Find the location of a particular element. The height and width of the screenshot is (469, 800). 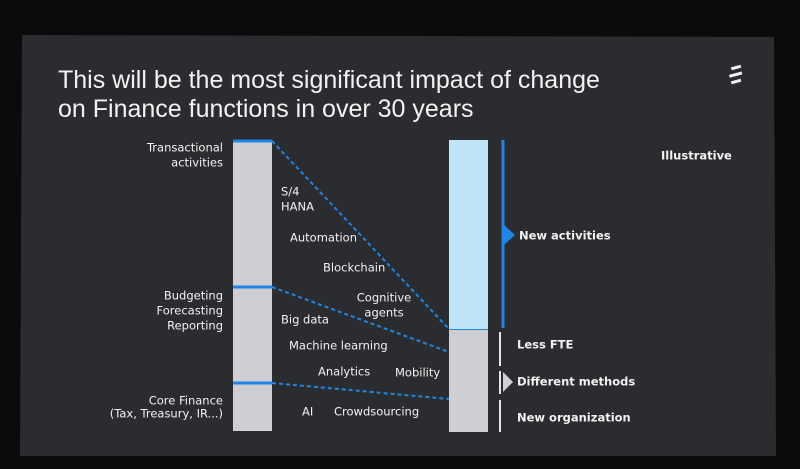

future-column-new is located at coordinates (468, 234).